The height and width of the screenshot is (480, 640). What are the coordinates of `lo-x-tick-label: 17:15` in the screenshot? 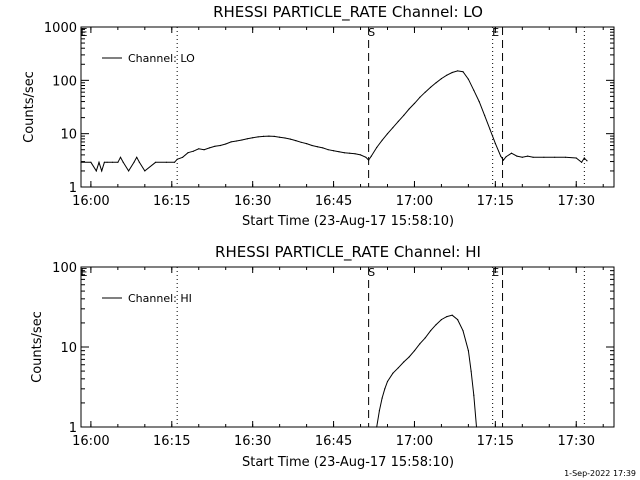 It's located at (495, 201).